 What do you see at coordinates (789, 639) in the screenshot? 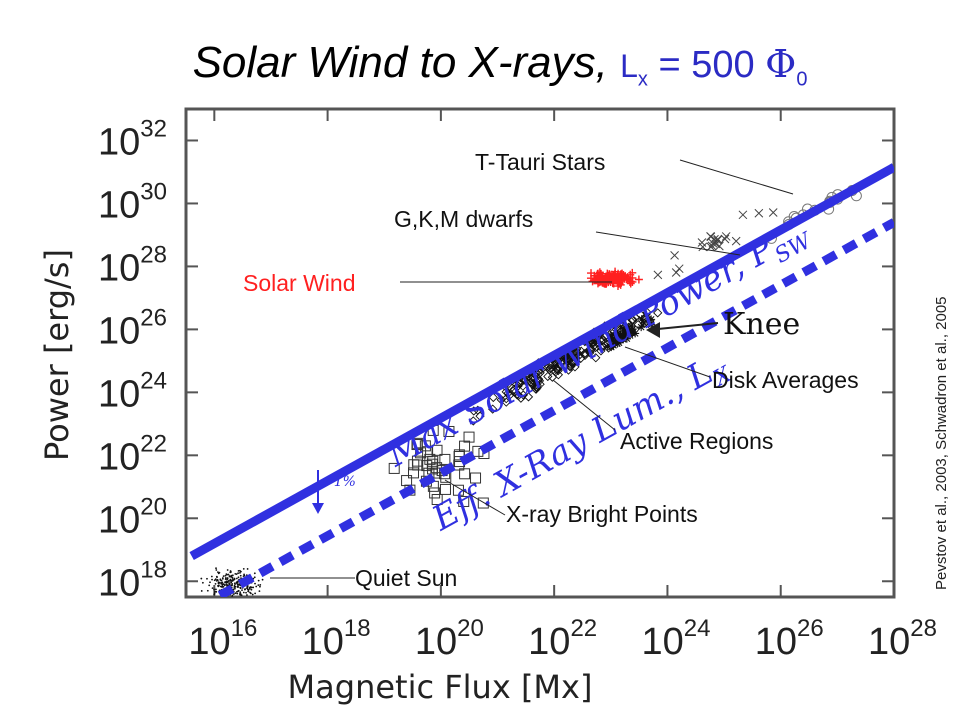
I see `x-tick-label: 1026` at bounding box center [789, 639].